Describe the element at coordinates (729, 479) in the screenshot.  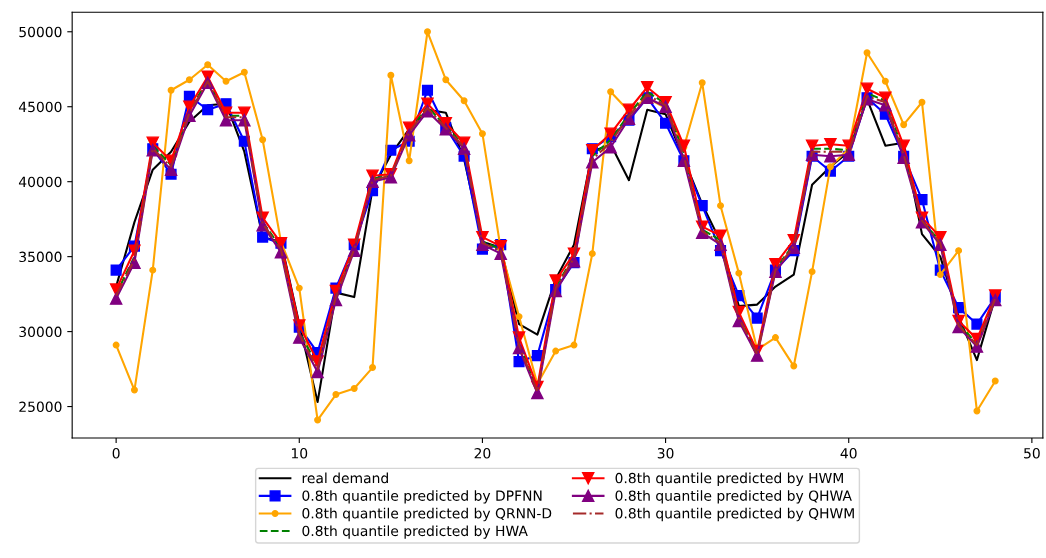
I see `legend-label: 0.8th quantile predicted by HWM` at that location.